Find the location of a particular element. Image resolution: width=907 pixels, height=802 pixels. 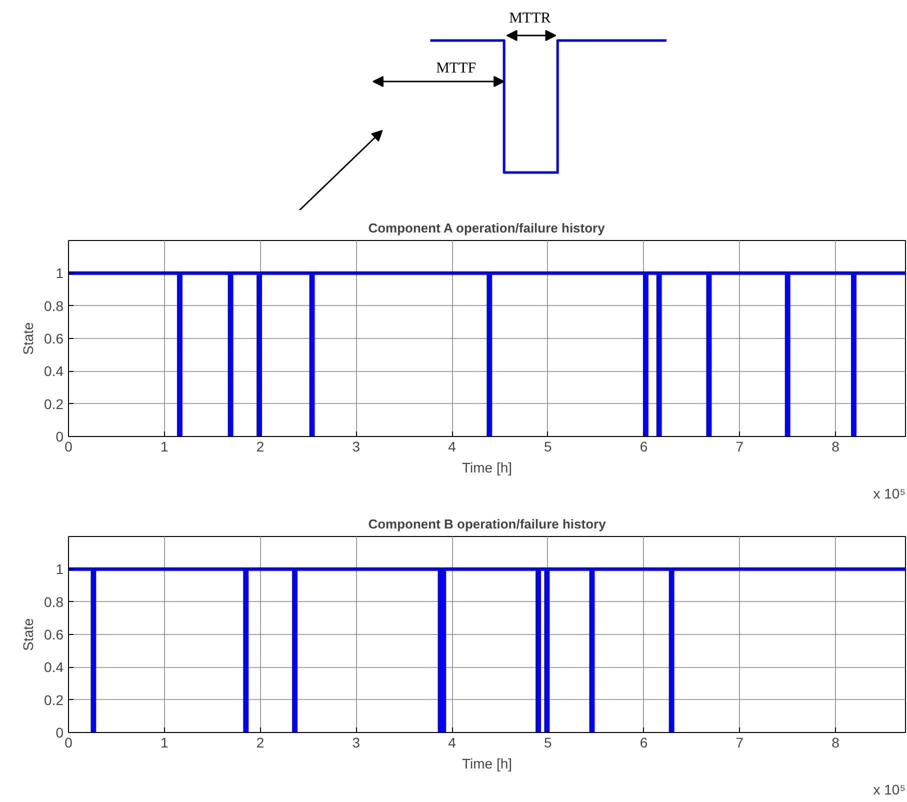

chart-title: Component B operation/failure history is located at coordinates (487, 524).